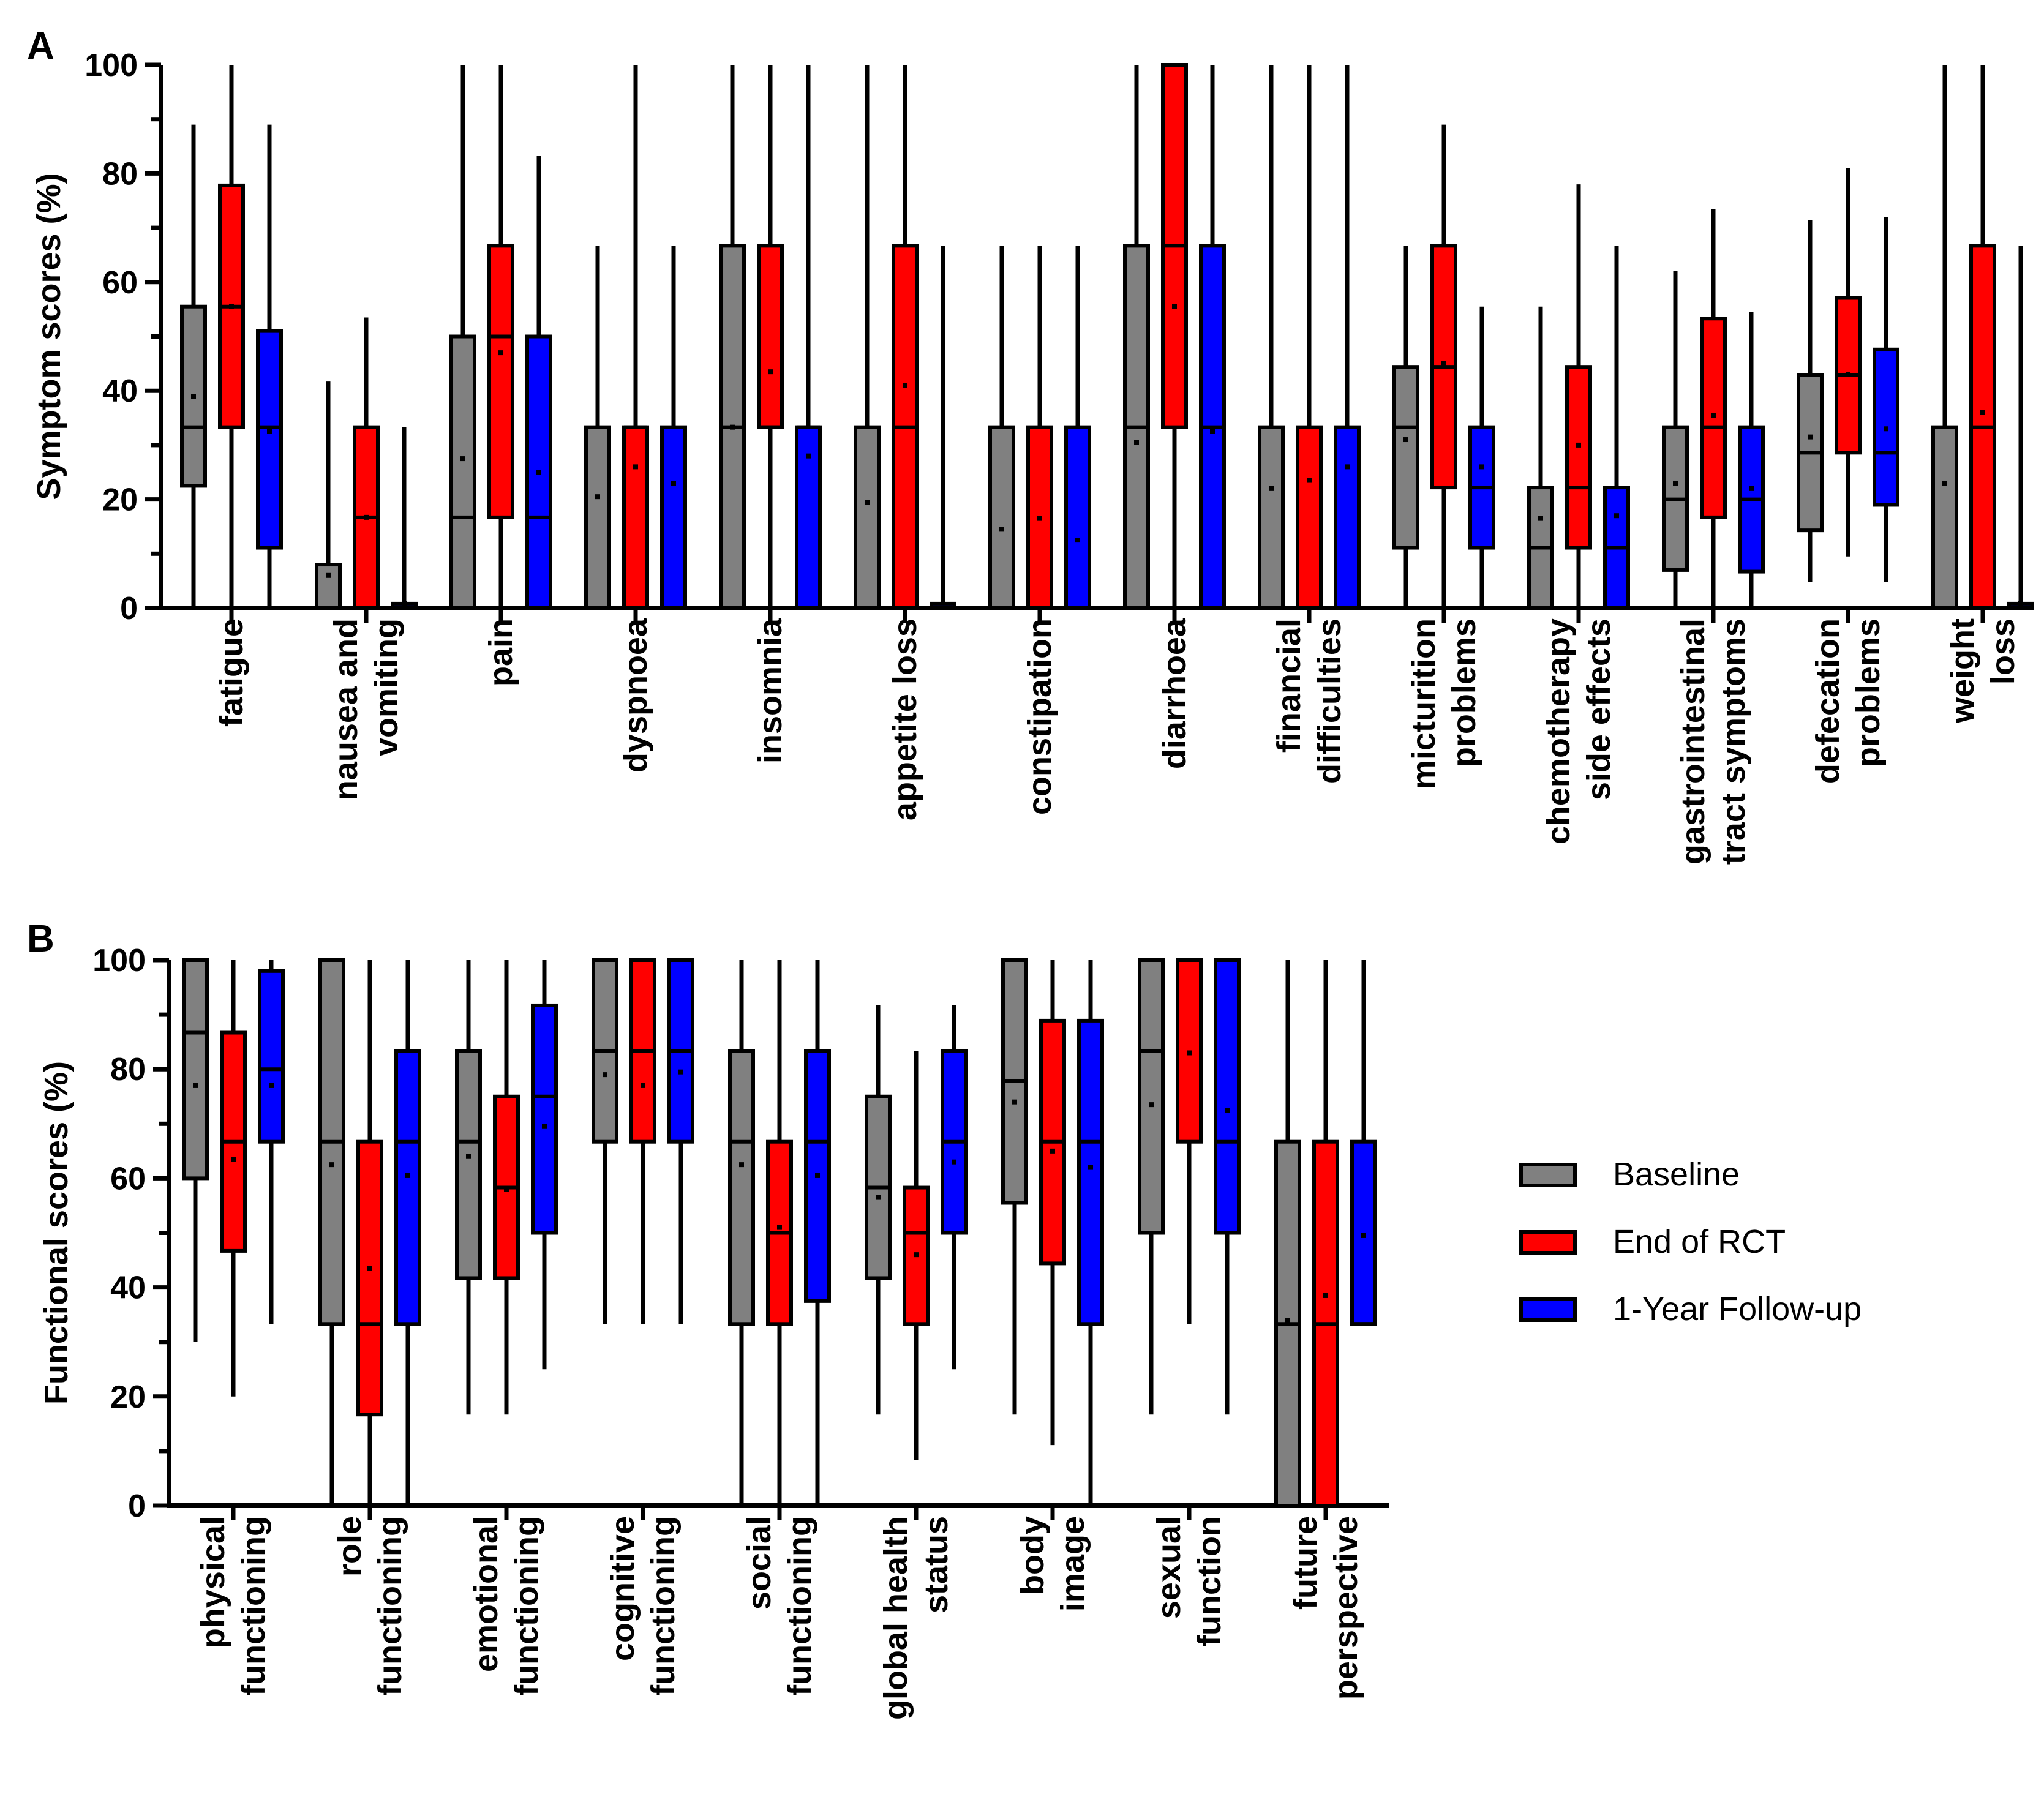  I want to click on x-category-label: micturition, so click(1423, 704).